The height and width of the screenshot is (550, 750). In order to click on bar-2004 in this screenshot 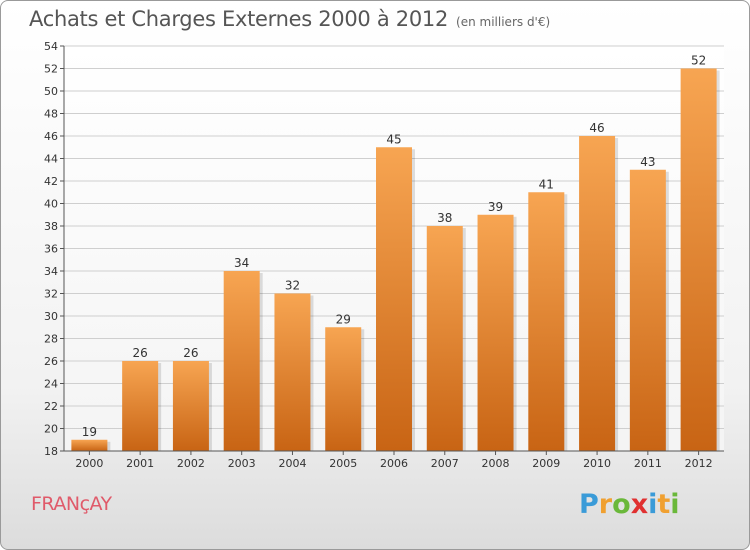, I will do `click(292, 372)`.